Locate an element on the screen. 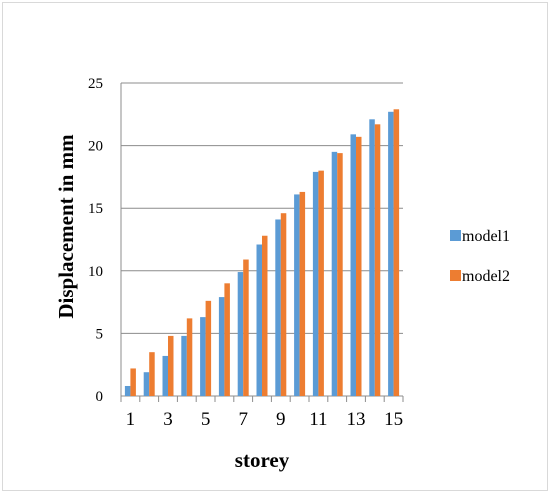  legend: model1 model2 is located at coordinates (480, 256).